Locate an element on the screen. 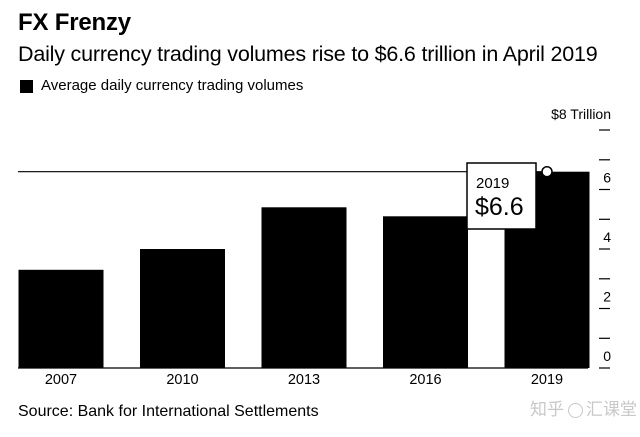 This screenshot has height=437, width=640. y-axis: 0 2 4 6 is located at coordinates (605, 249).